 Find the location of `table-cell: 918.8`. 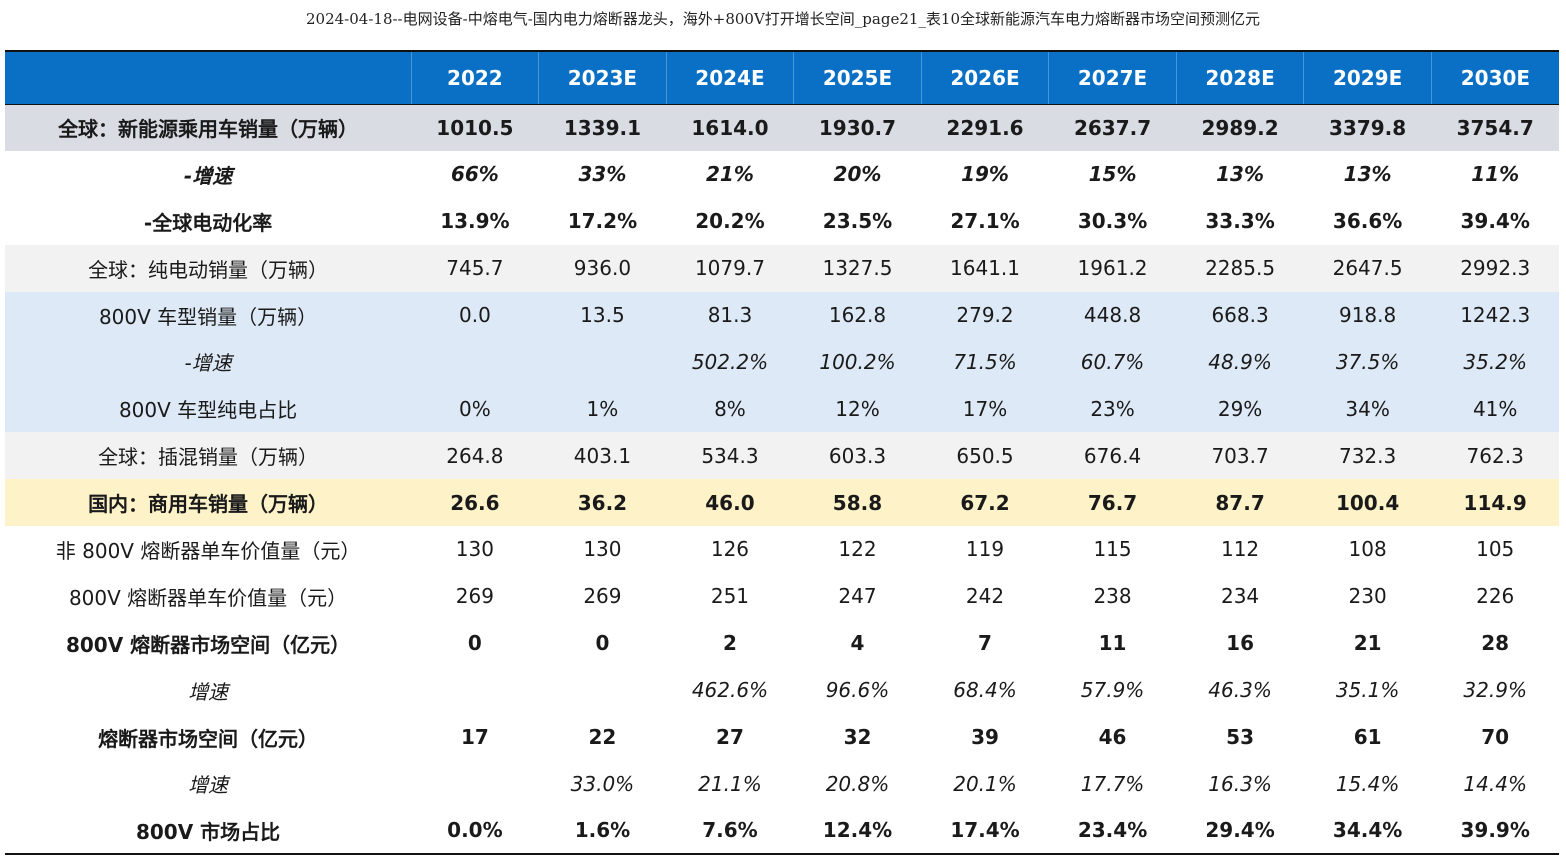

table-cell: 918.8 is located at coordinates (1367, 315).